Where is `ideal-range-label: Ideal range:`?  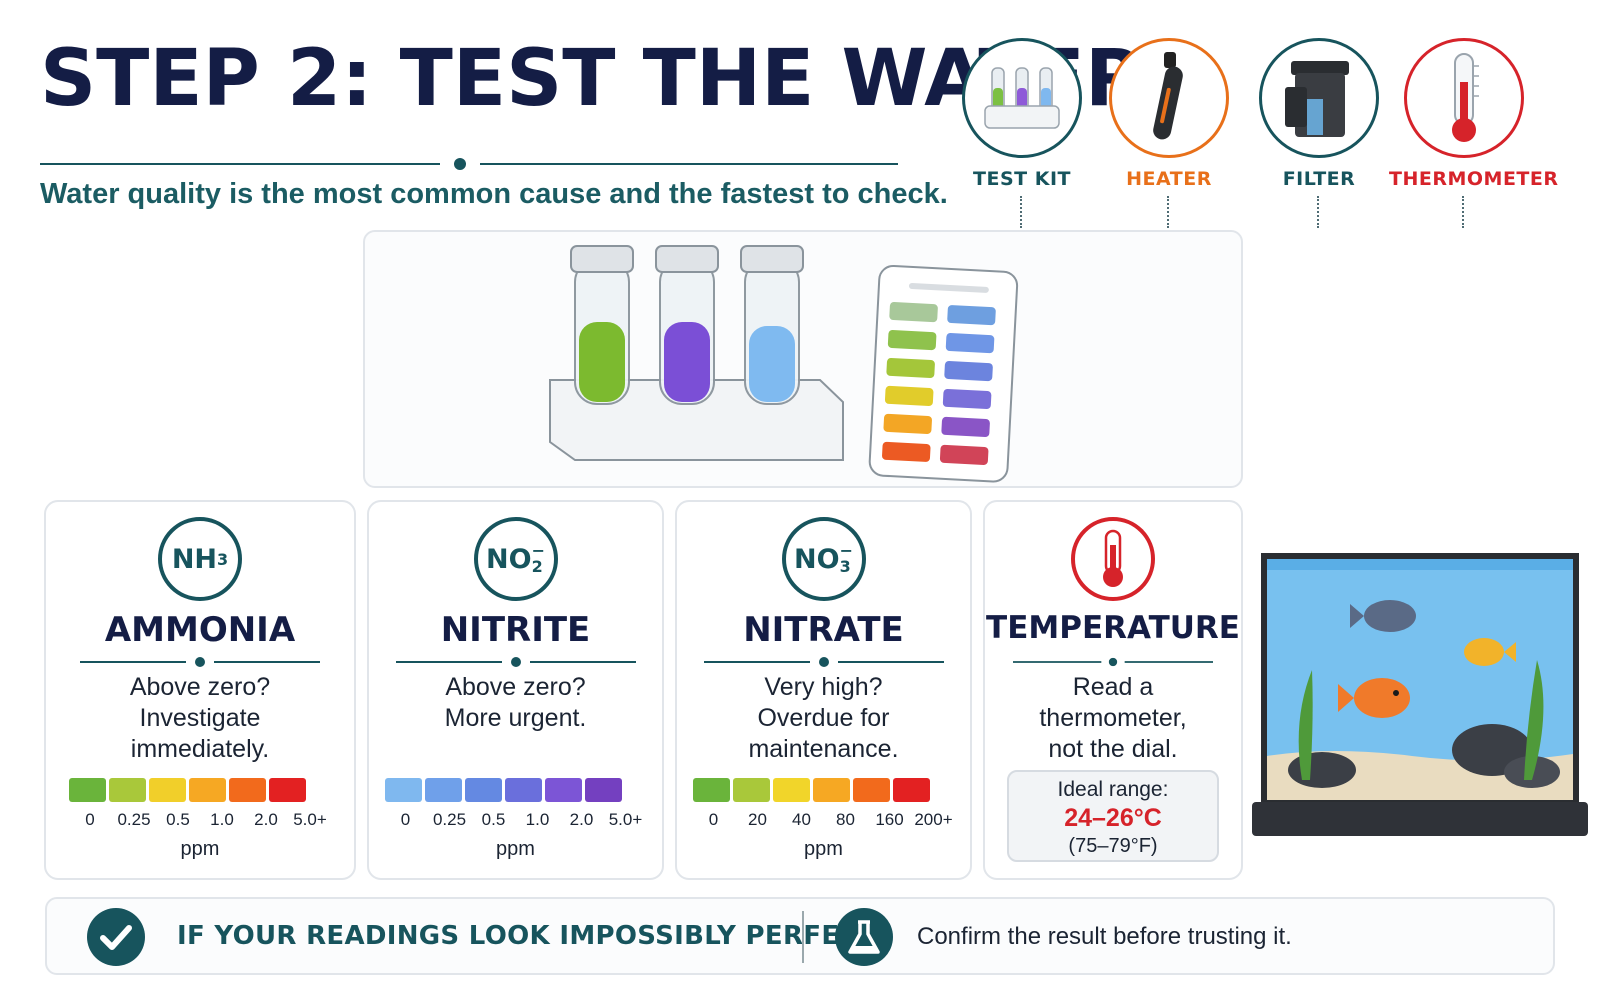 ideal-range-label: Ideal range: is located at coordinates (1113, 789).